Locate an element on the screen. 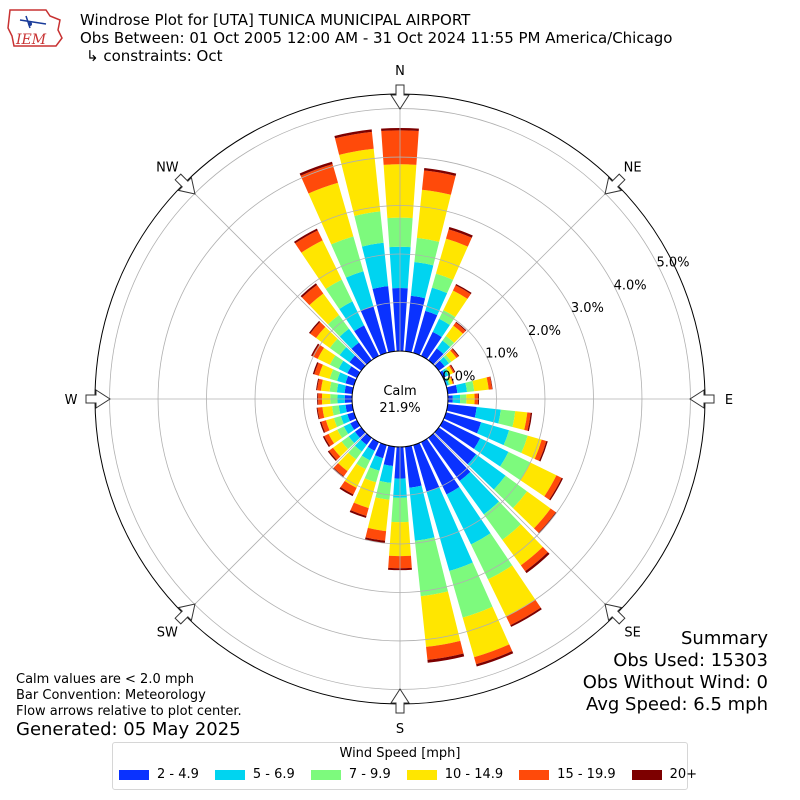  compass-label-n: N is located at coordinates (400, 71).